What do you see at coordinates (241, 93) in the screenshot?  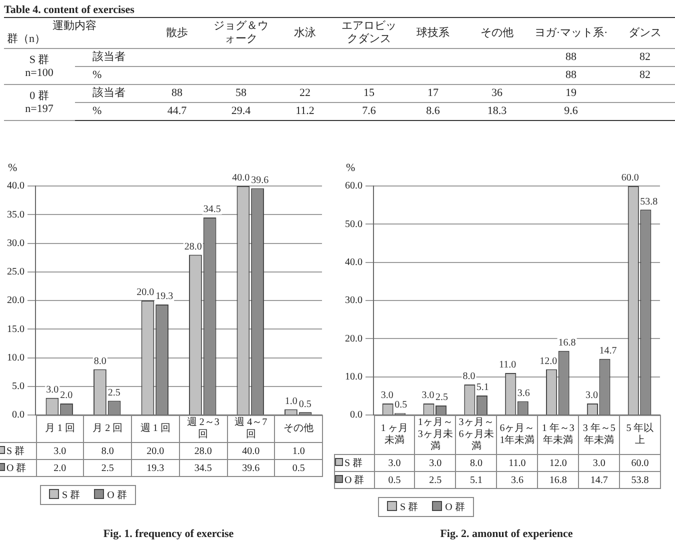 I see `data-label: 58` at bounding box center [241, 93].